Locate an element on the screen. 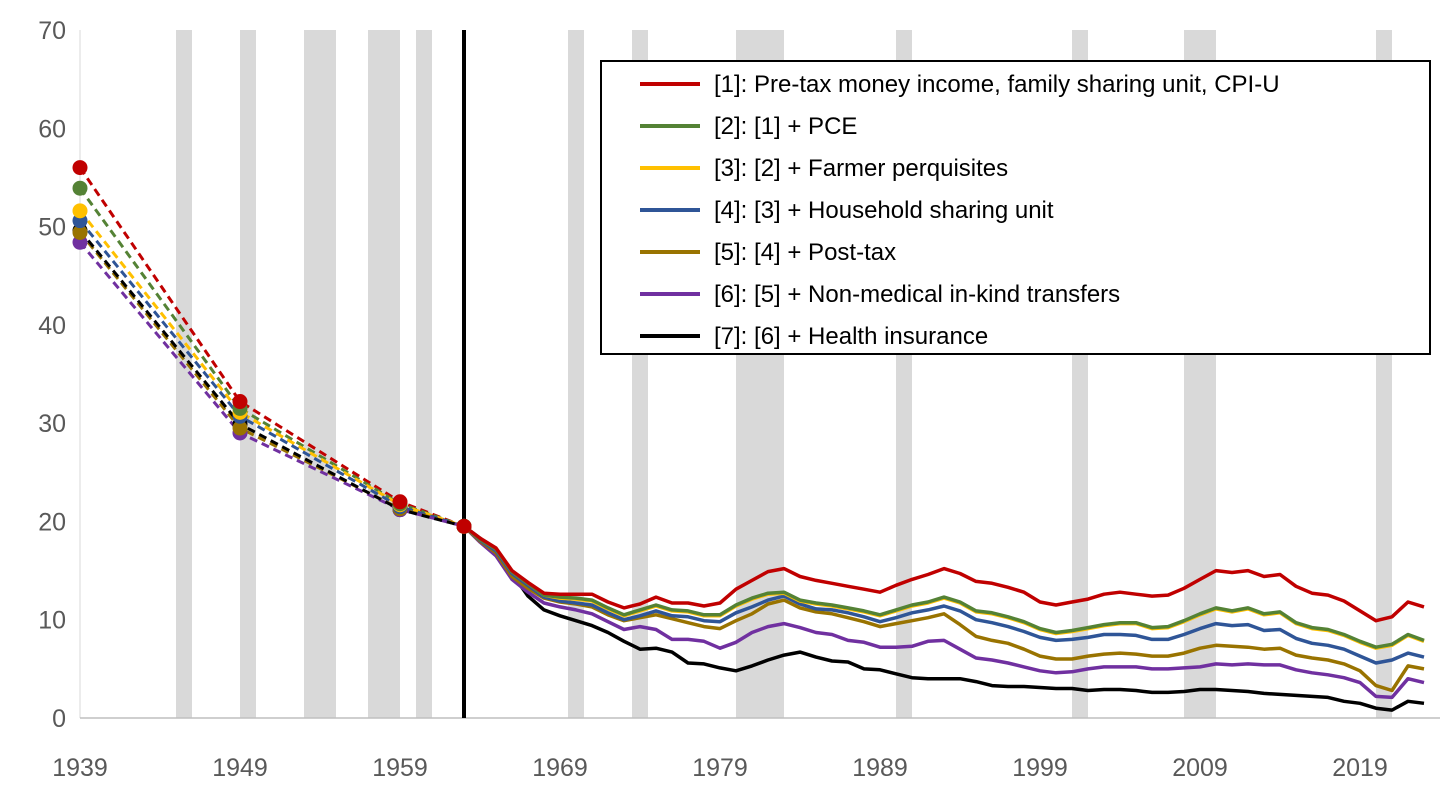 The width and height of the screenshot is (1456, 797). series-1-point-1949 is located at coordinates (240, 402).